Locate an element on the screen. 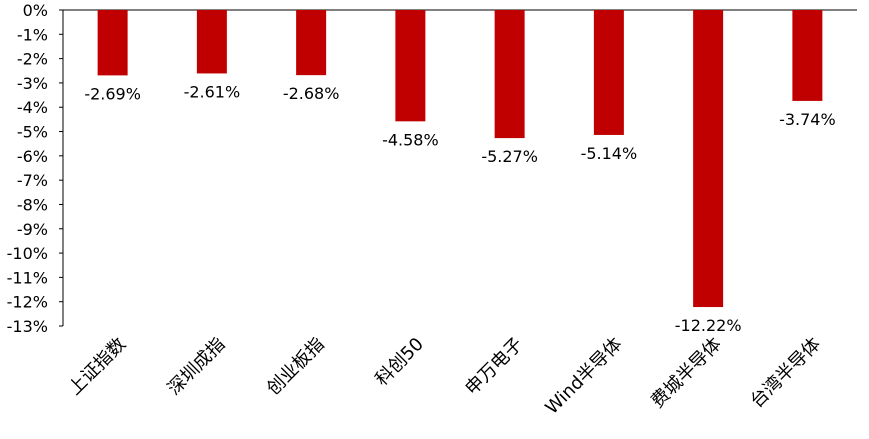 The width and height of the screenshot is (869, 439). category-label: 费城半导体 is located at coordinates (686, 373).